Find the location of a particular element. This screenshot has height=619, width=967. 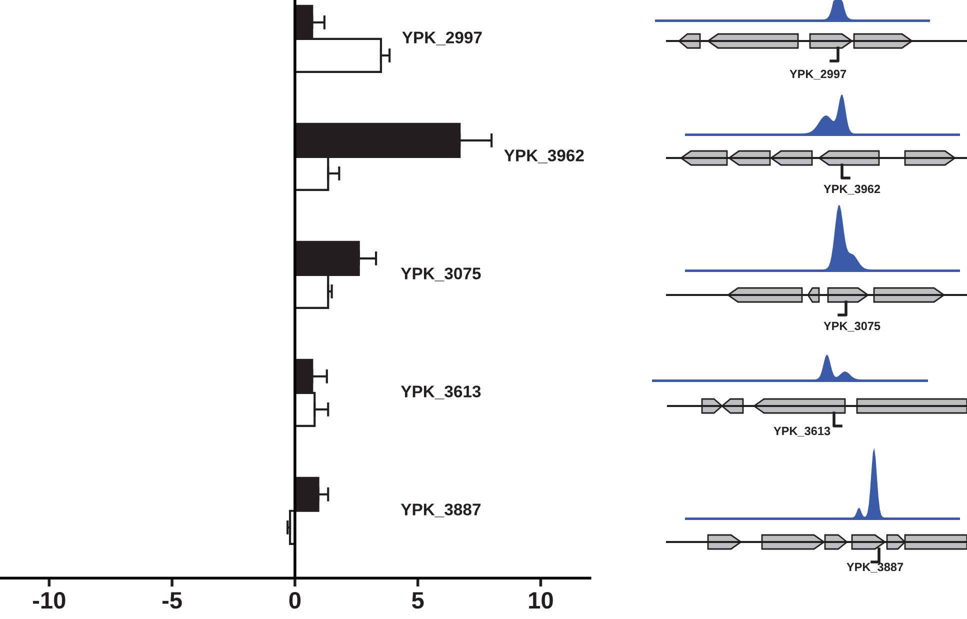

y-tick-label: YPK_3613 is located at coordinates (440, 393).